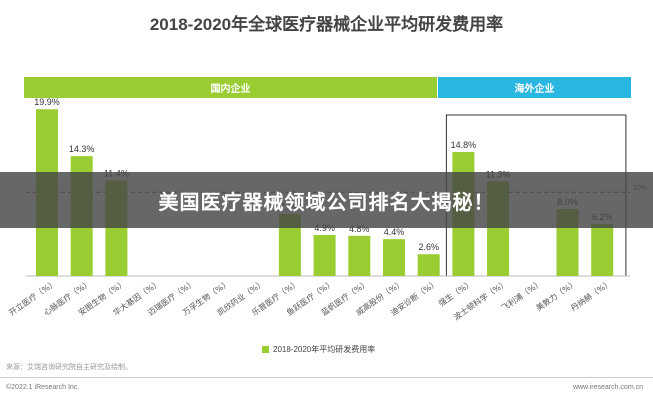 The width and height of the screenshot is (653, 400). What do you see at coordinates (82, 149) in the screenshot?
I see `data-label: 14.3%` at bounding box center [82, 149].